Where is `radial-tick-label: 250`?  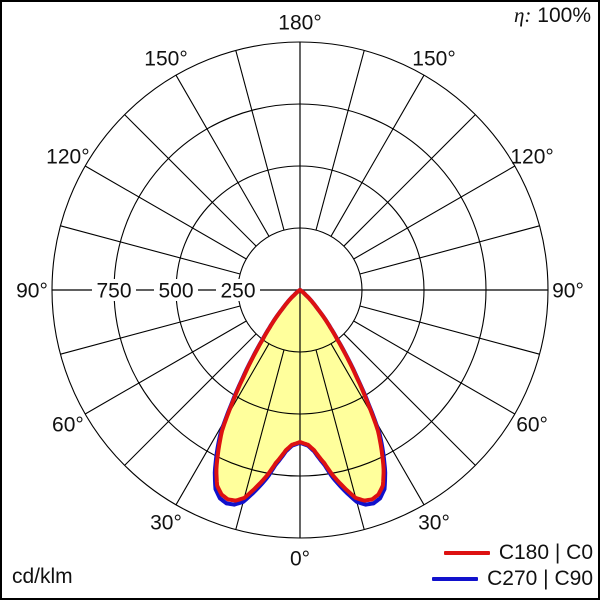 radial-tick-label: 250 is located at coordinates (237, 290).